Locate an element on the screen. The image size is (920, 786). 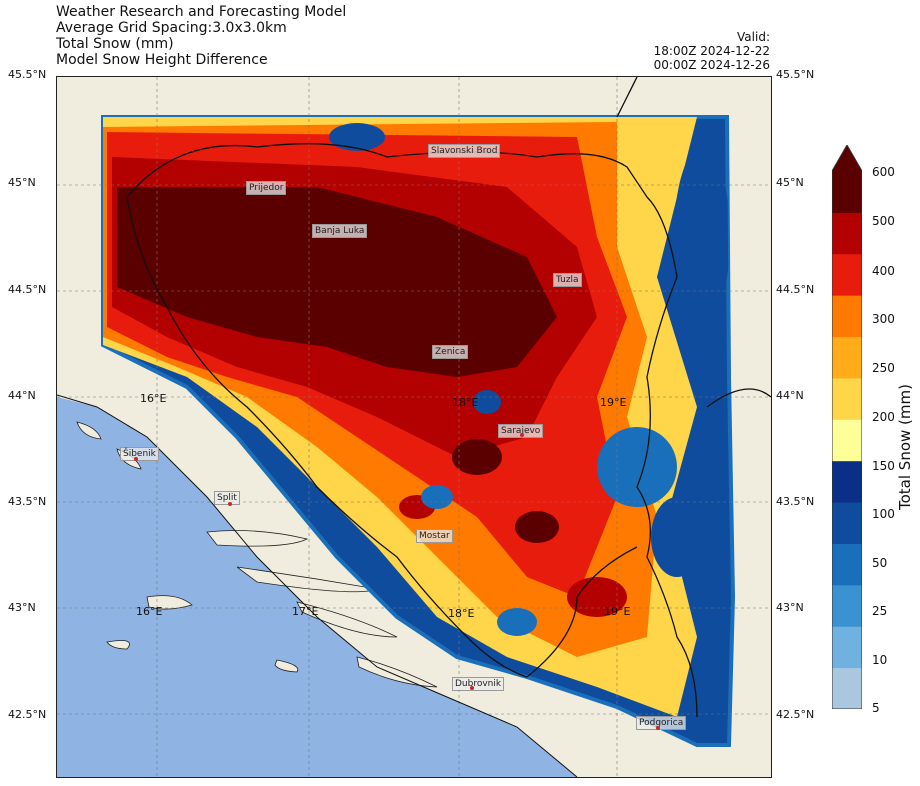
lat-label-right: 44.5°N is located at coordinates (795, 289).